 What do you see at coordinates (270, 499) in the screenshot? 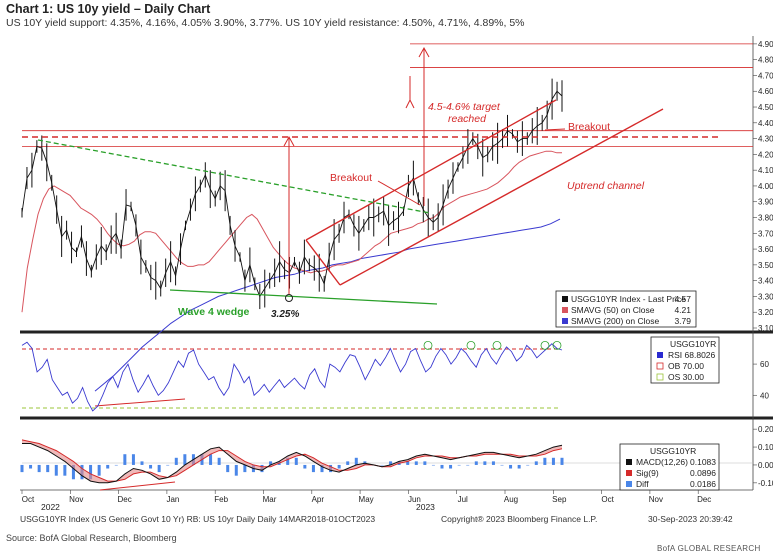
I see `month-label: Mar` at bounding box center [270, 499].